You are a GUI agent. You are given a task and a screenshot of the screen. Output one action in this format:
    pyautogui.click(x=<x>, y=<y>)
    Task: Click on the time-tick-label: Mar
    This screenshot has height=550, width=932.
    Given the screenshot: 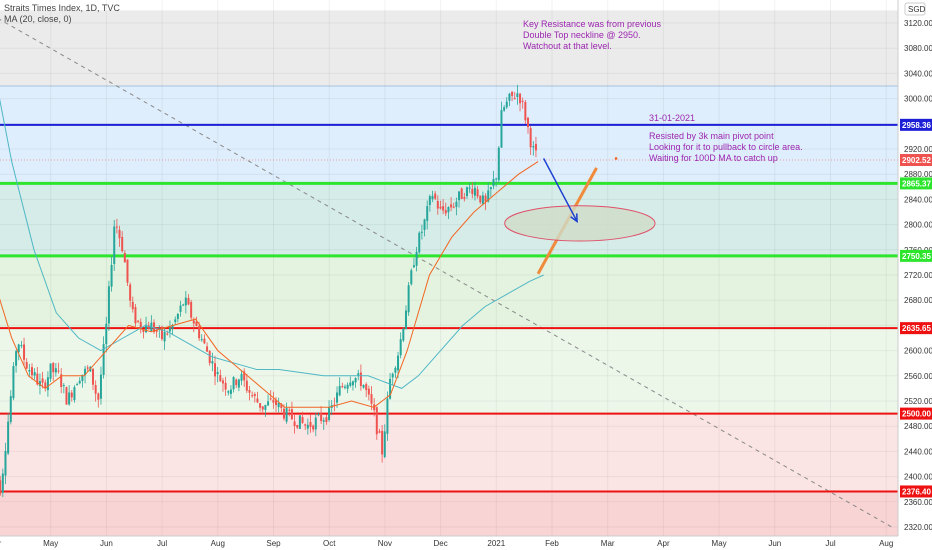 What is the action you would take?
    pyautogui.click(x=608, y=543)
    